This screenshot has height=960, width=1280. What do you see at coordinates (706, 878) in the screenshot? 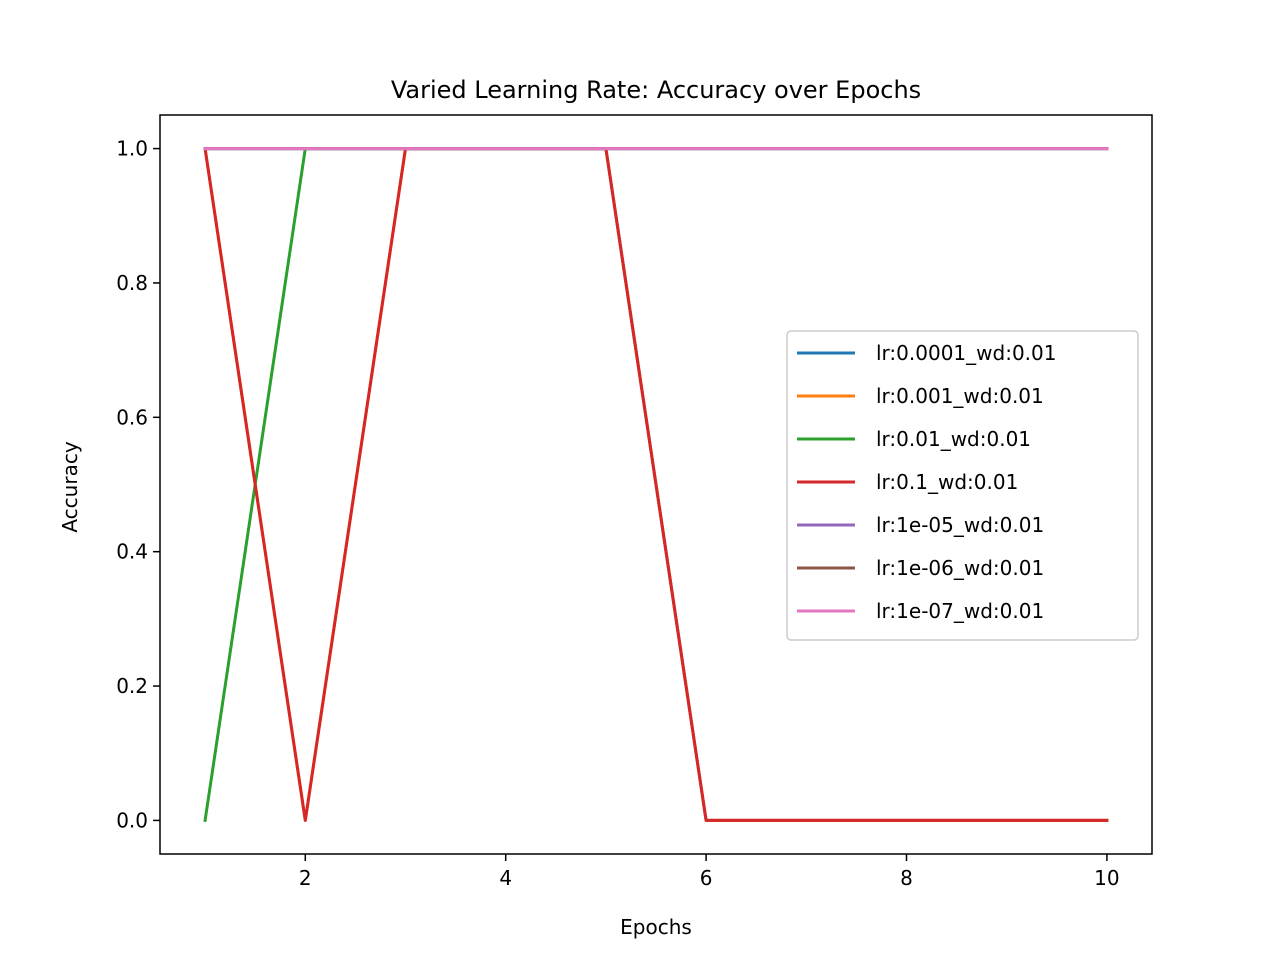
I see `x-tick-label-2: 6` at bounding box center [706, 878].